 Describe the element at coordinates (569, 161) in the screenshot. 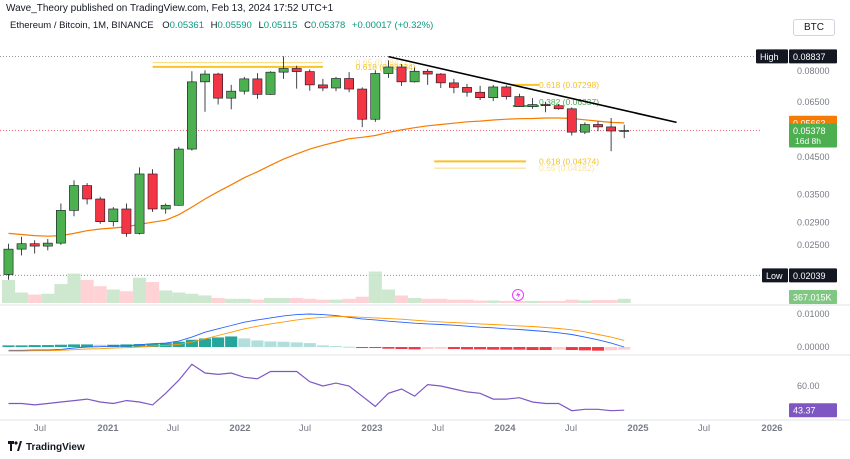

I see `fib-label: 0.618 (0.04374)` at that location.